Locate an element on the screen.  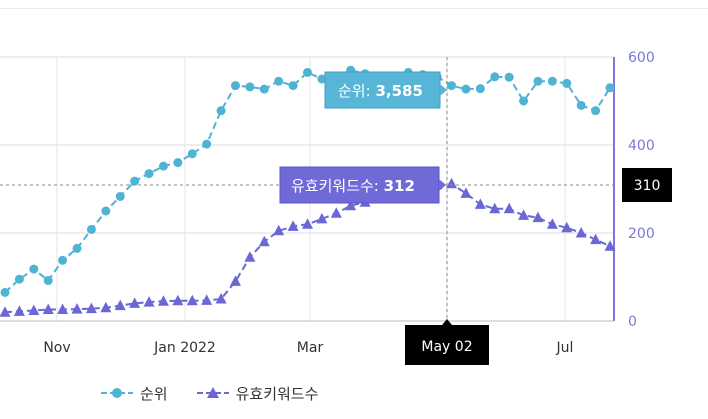
legend-item-rank: 순위 is located at coordinates (134, 393).